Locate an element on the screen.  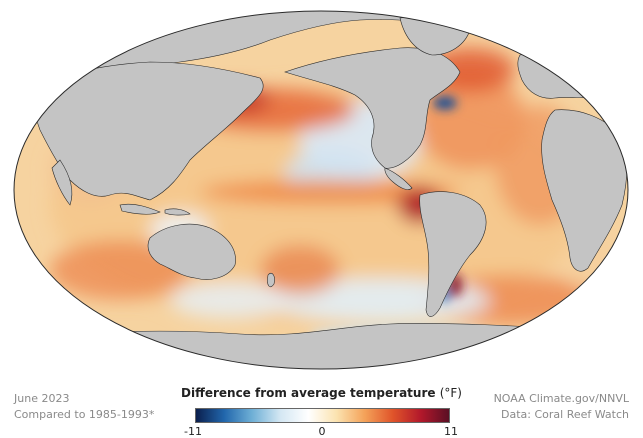
indonesia-islands is located at coordinates (155, 209).